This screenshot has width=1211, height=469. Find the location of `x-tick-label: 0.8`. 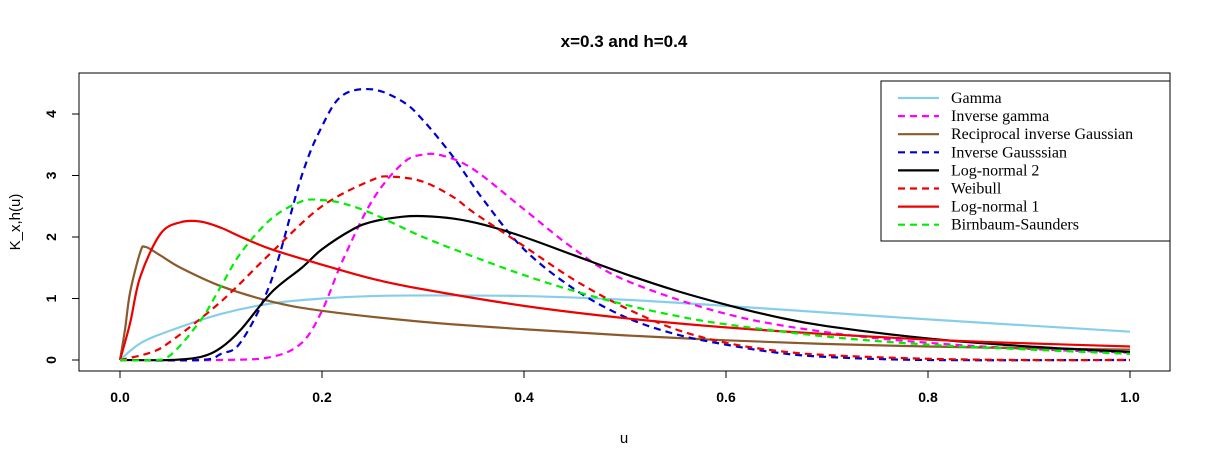

x-tick-label: 0.8 is located at coordinates (928, 397).